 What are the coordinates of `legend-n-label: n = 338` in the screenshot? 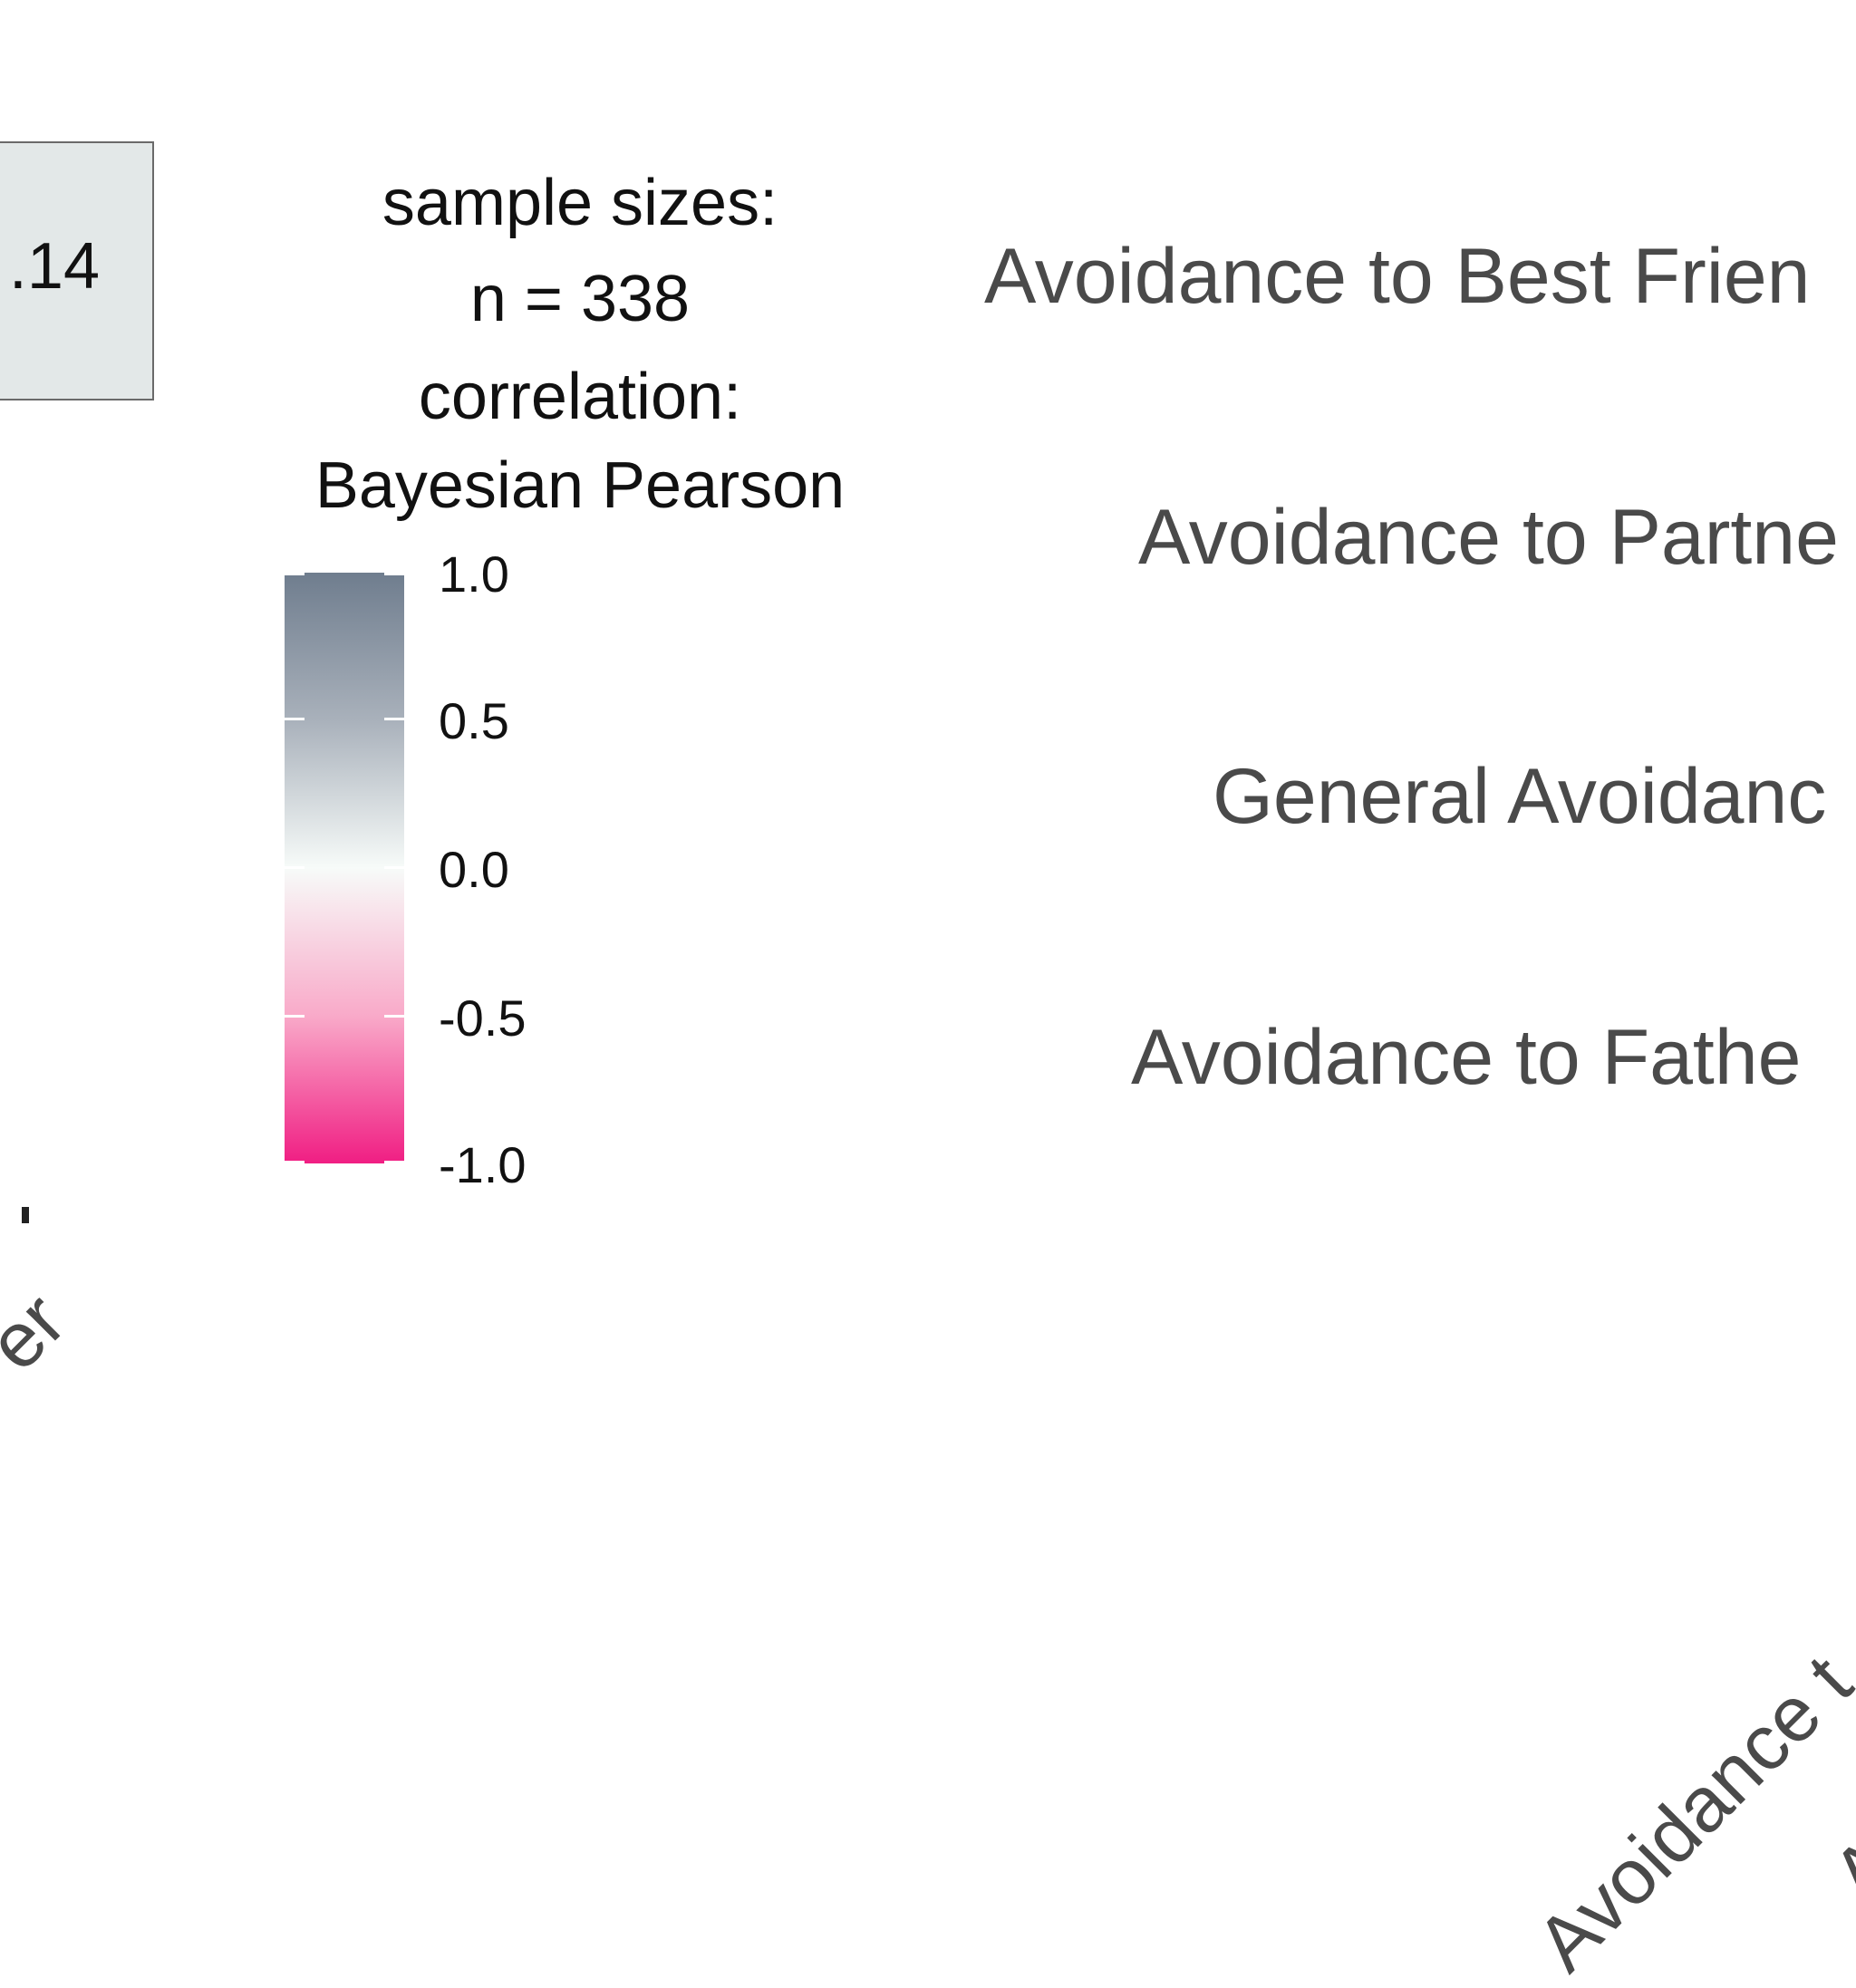 It's located at (580, 299).